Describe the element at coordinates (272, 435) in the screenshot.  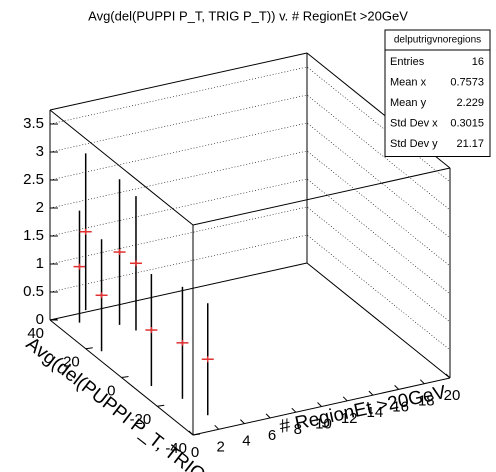
I see `x-tick-label: 6` at that location.